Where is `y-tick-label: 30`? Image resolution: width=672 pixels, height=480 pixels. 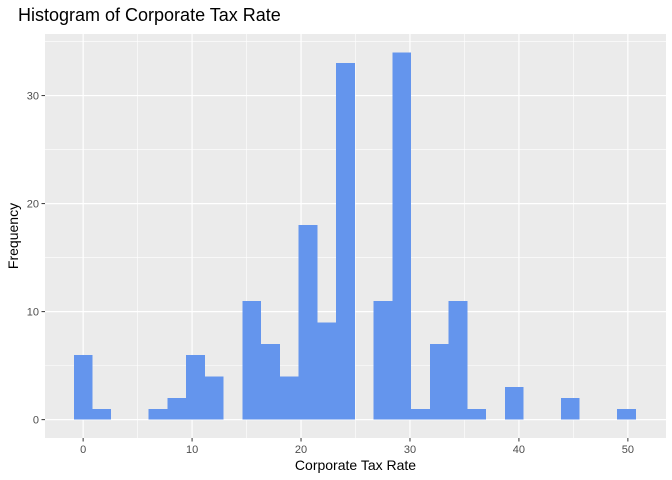
y-tick-label: 30 is located at coordinates (33, 97).